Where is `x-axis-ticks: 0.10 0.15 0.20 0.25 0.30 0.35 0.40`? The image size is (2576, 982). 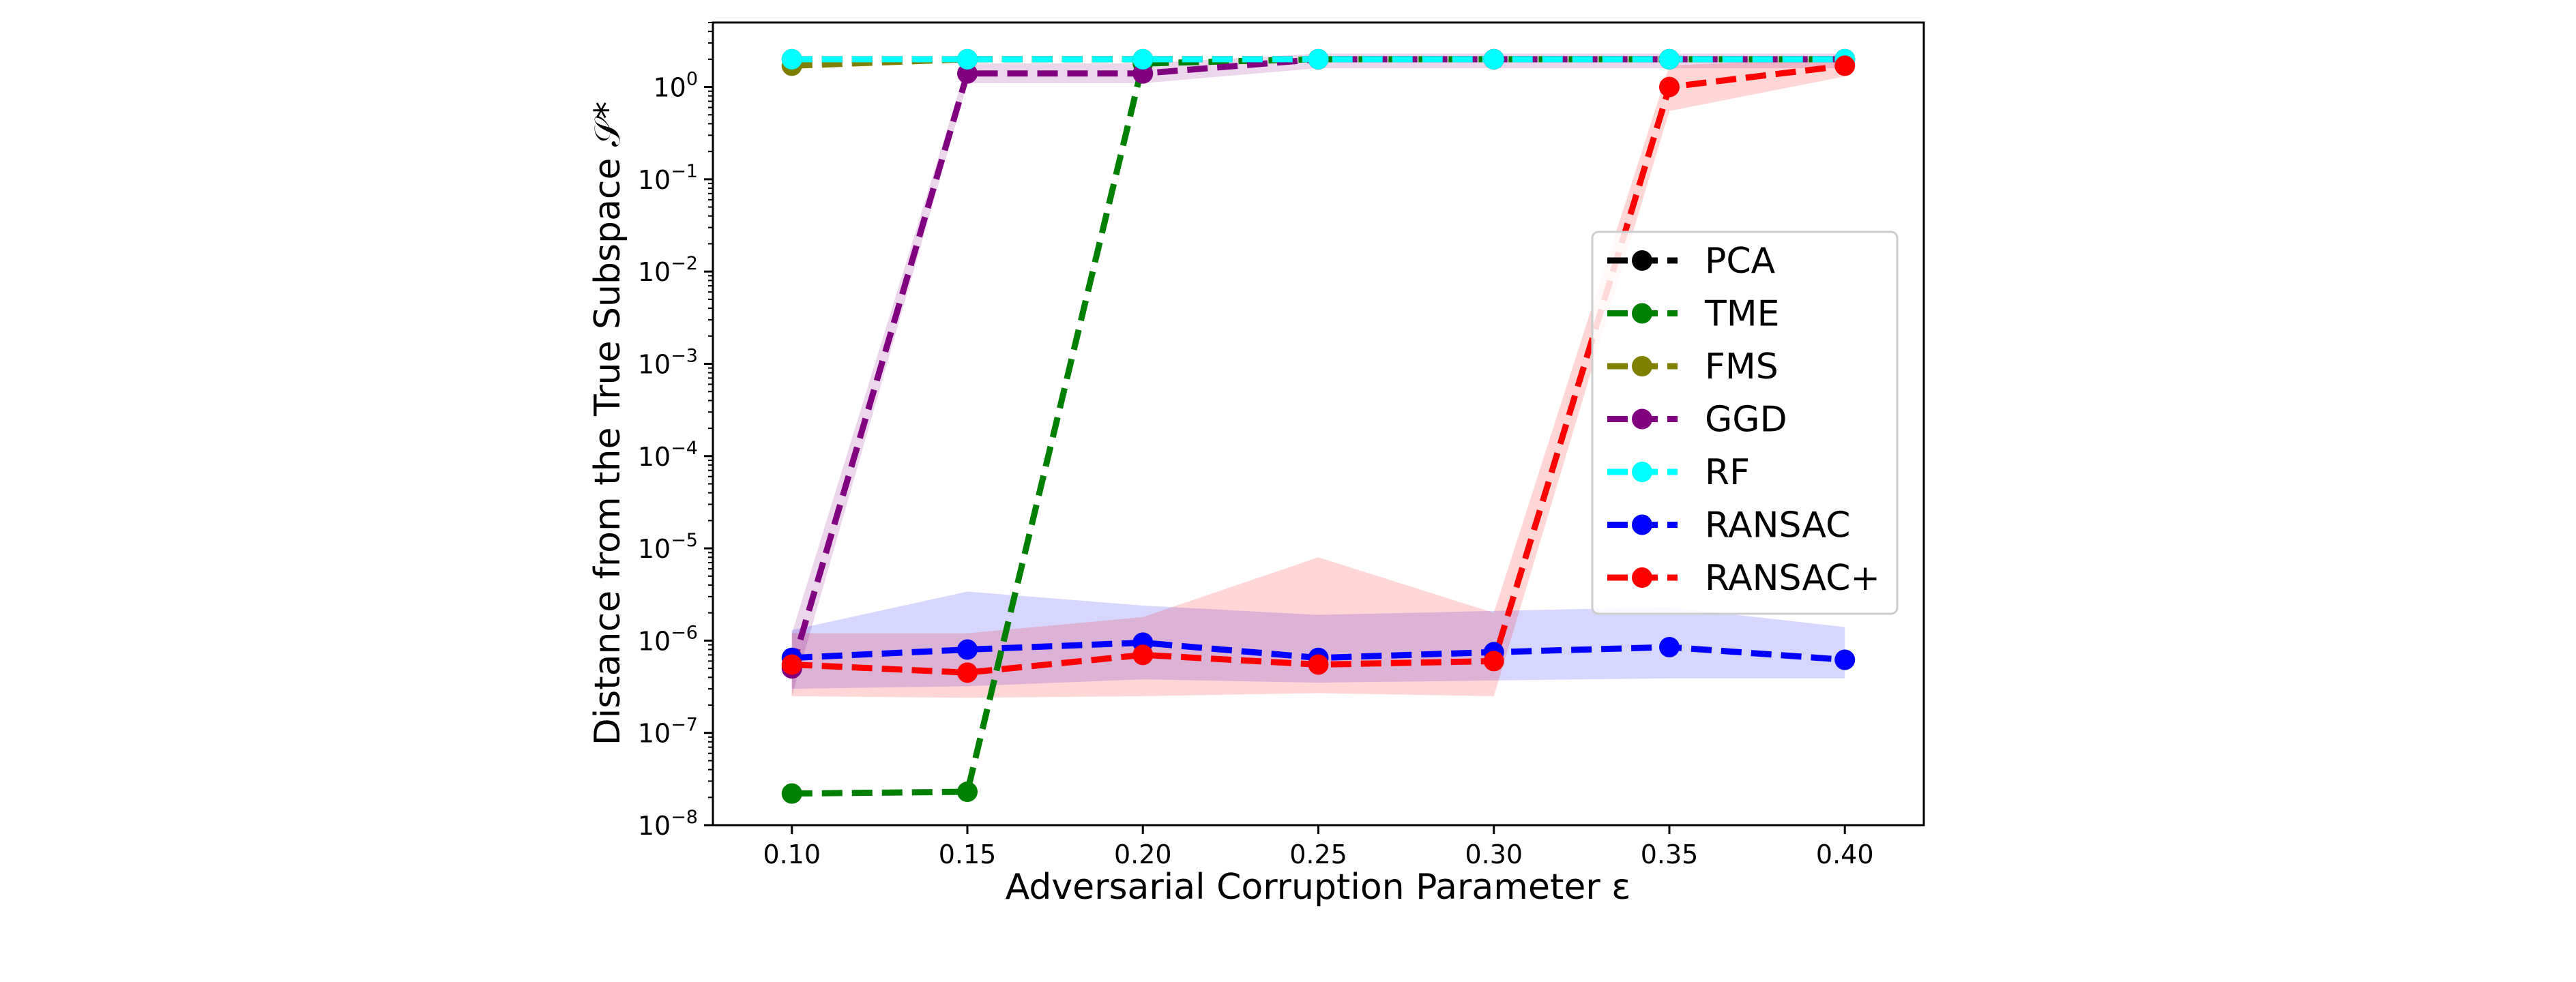 x-axis-ticks: 0.10 0.15 0.20 0.25 0.30 0.35 0.40 is located at coordinates (1318, 847).